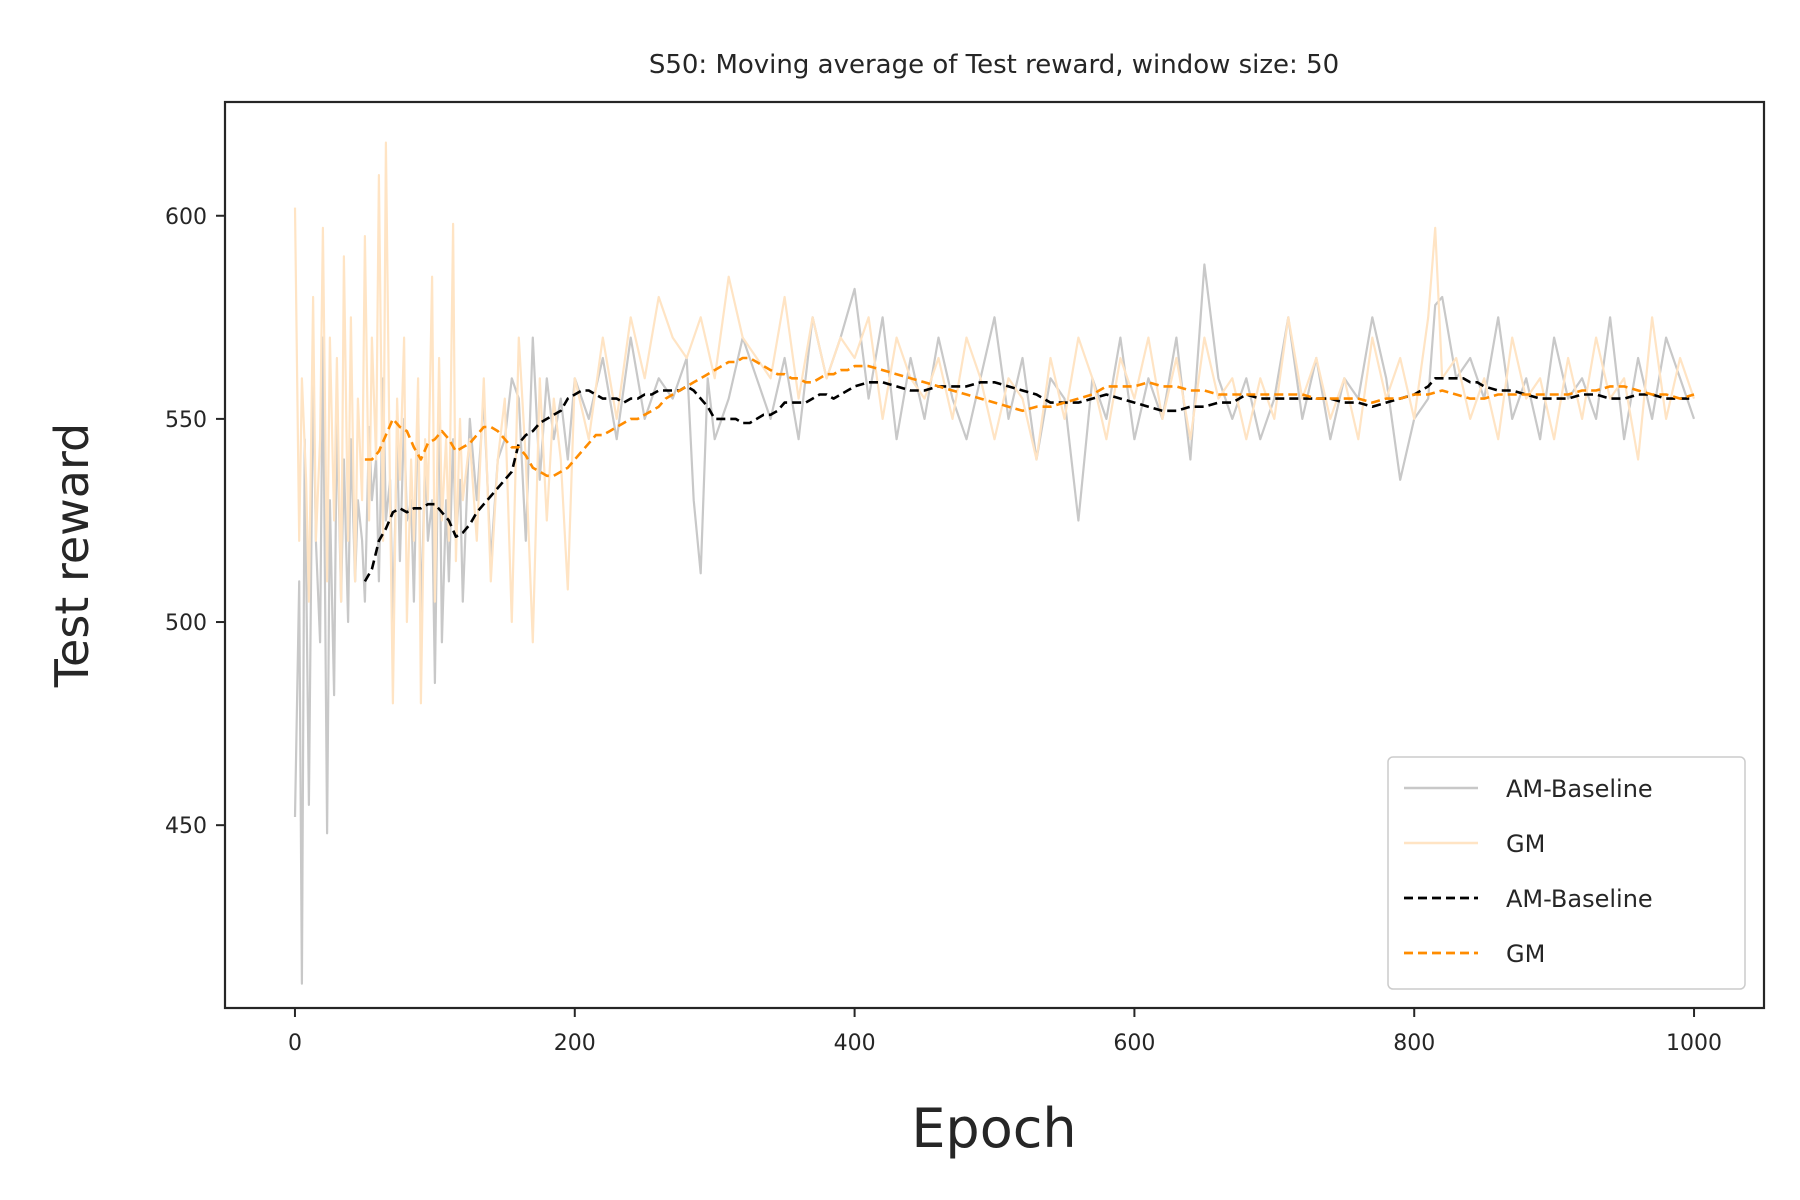 The width and height of the screenshot is (1800, 1200). I want to click on y-tick-label: 550, so click(186, 420).